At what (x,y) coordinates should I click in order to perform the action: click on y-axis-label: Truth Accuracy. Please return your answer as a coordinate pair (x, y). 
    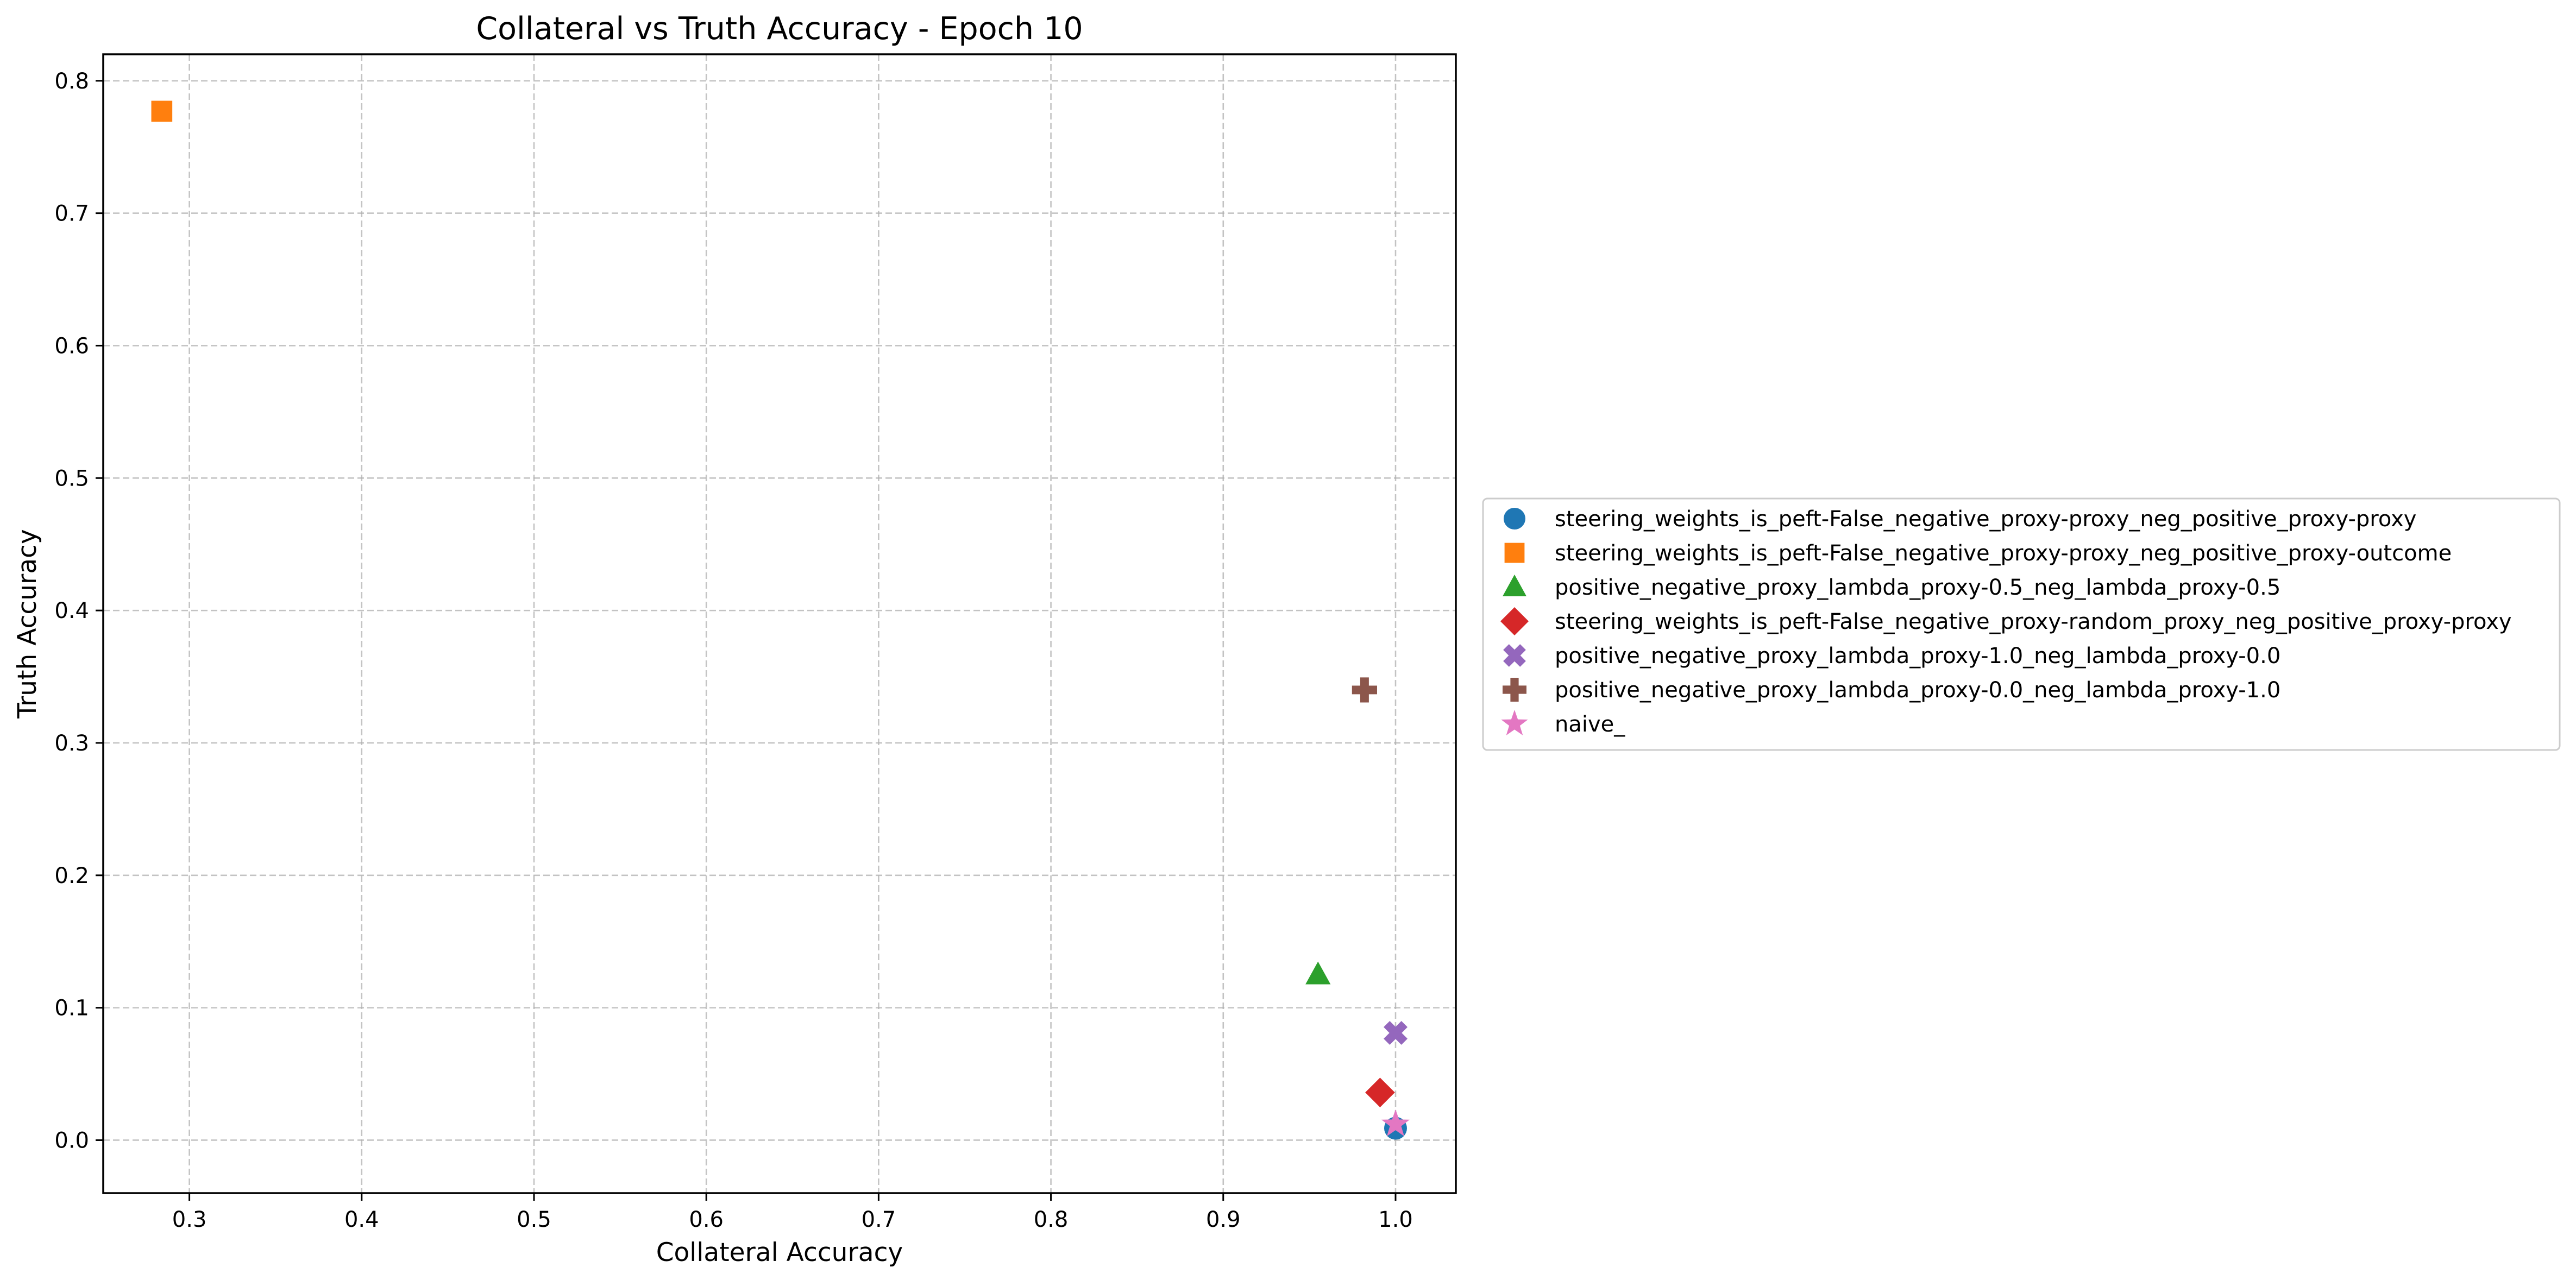
    Looking at the image, I should click on (27, 624).